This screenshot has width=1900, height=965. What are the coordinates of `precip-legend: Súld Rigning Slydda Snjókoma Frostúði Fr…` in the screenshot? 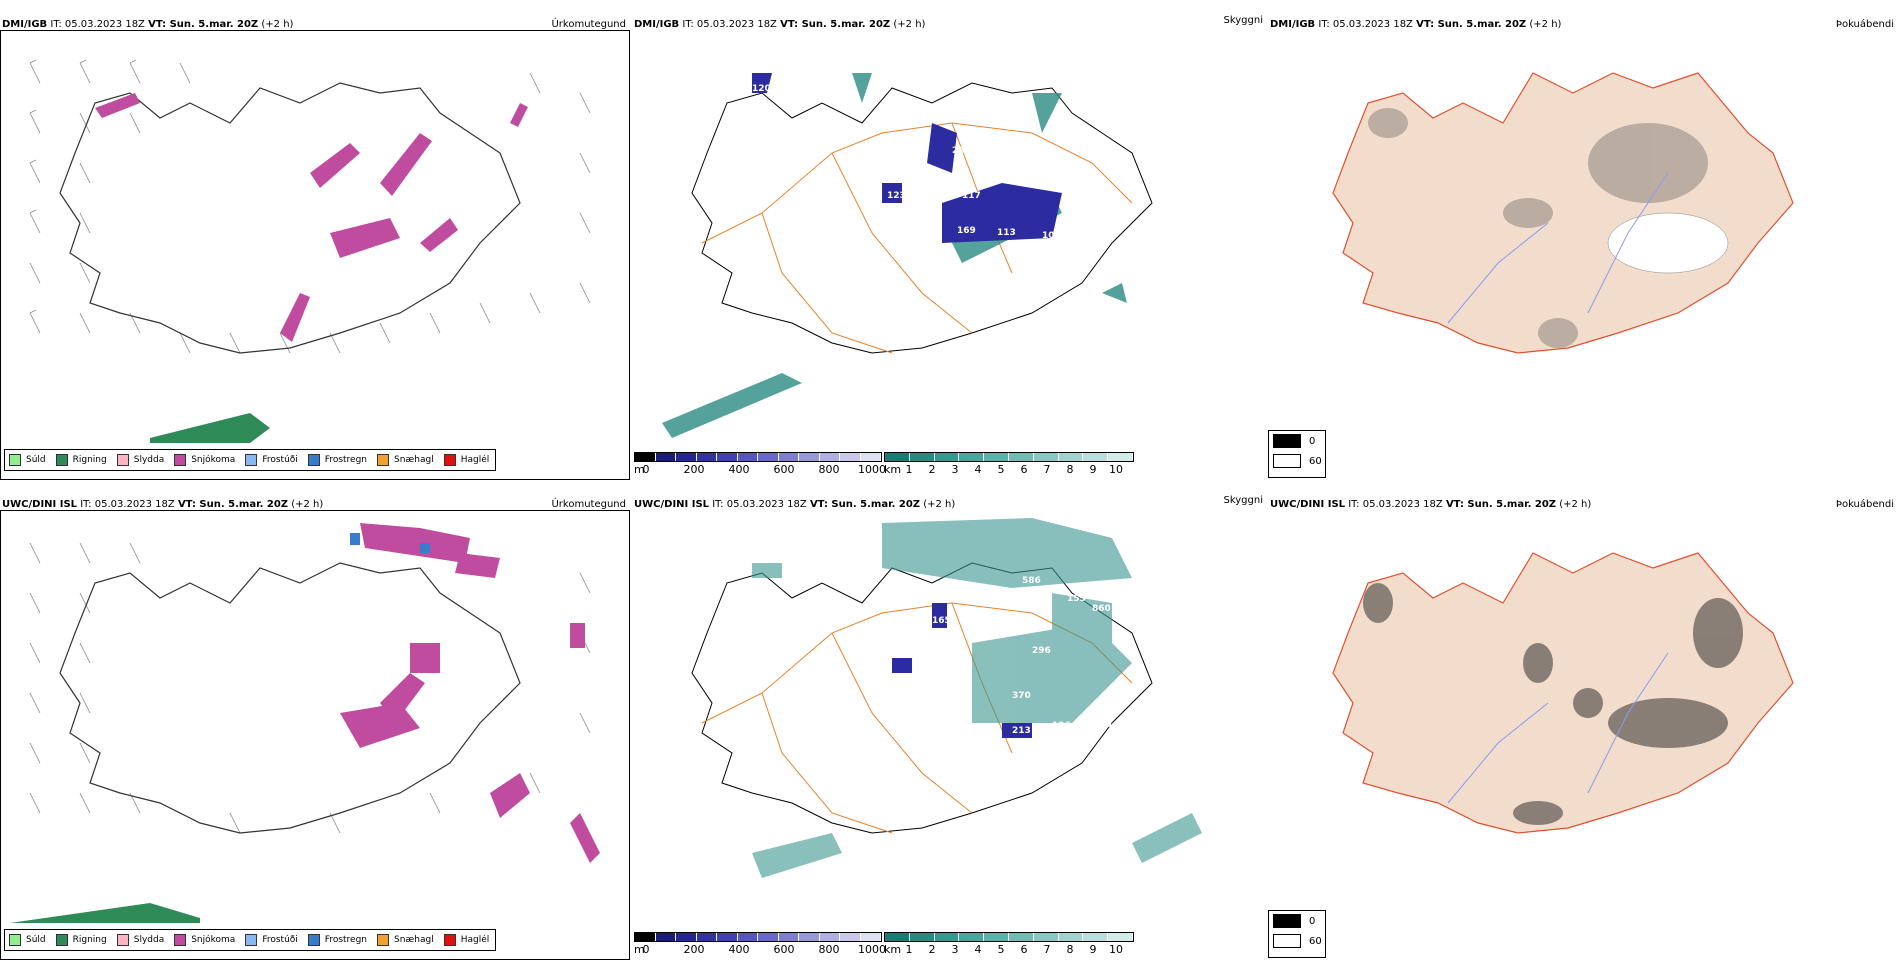 It's located at (250, 940).